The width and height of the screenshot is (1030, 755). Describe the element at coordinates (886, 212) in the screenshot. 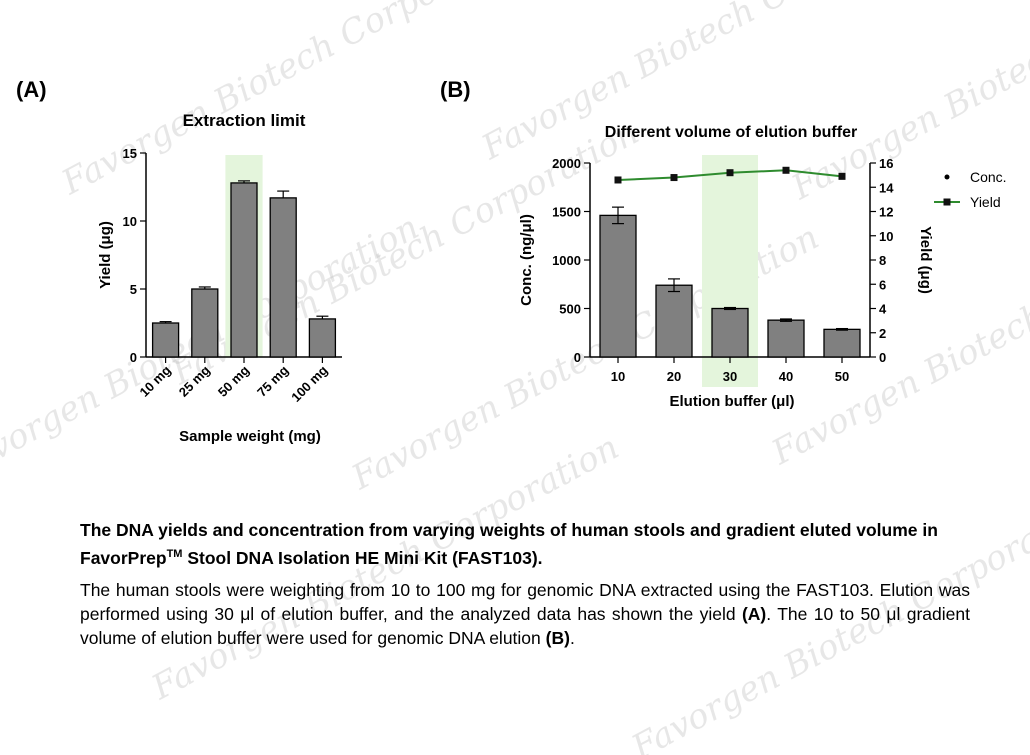

I see `y-tick-label-right: 12` at that location.